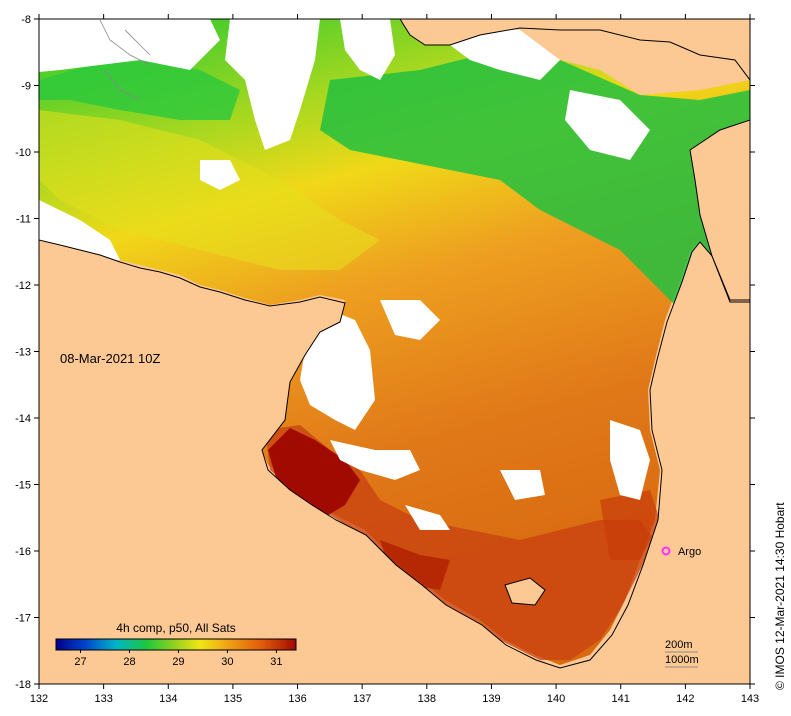 This screenshot has height=716, width=791. I want to click on sst-warm-east-gulf, so click(630, 525).